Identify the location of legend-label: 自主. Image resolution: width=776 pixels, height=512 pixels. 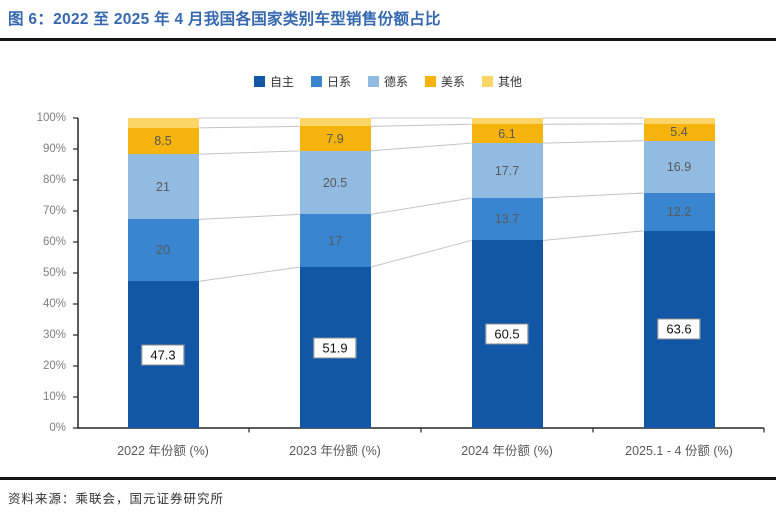
(281, 82).